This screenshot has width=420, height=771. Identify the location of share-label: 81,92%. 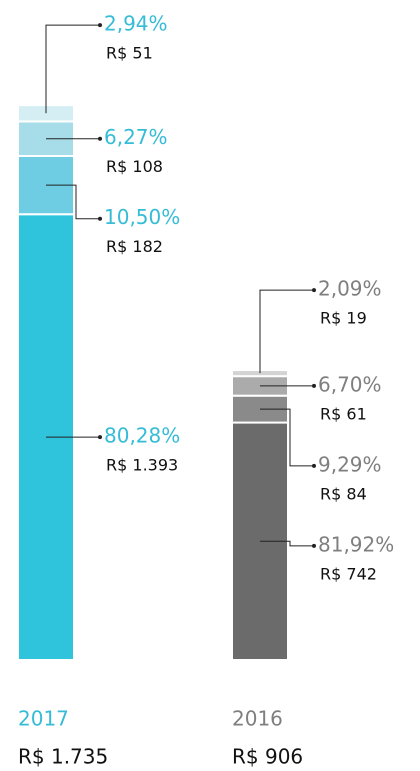
(356, 544).